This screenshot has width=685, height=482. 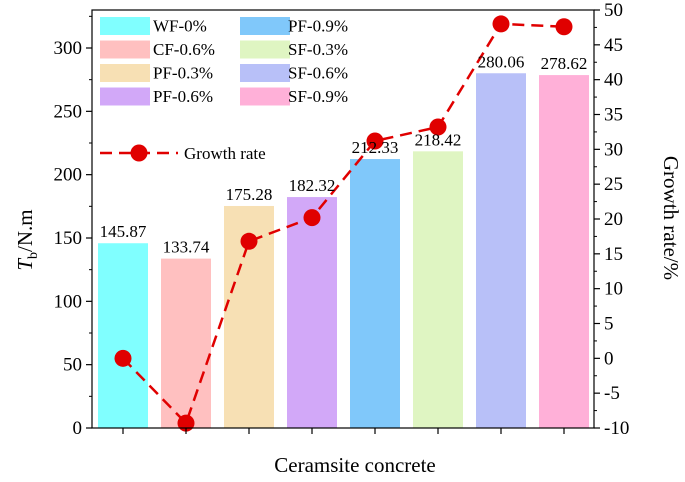 What do you see at coordinates (139, 153) in the screenshot?
I see `legend-line-marker` at bounding box center [139, 153].